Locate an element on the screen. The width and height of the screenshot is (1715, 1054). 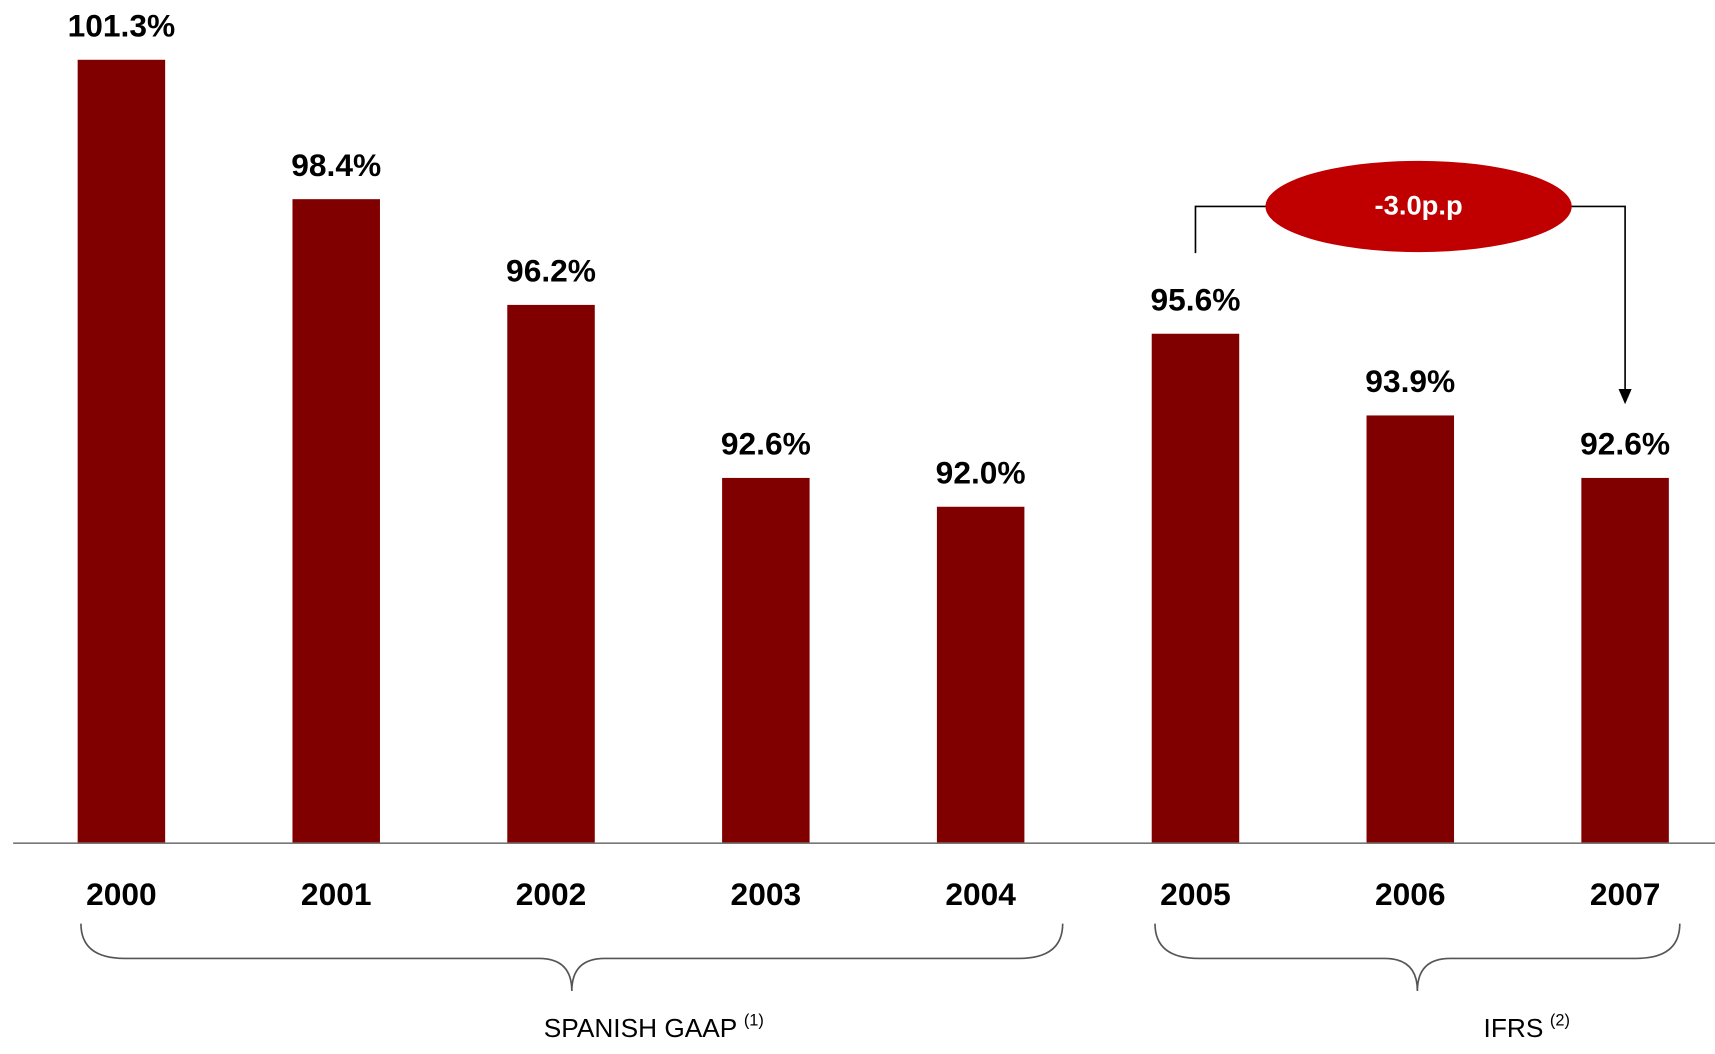
value-label: 96.2% is located at coordinates (551, 271).